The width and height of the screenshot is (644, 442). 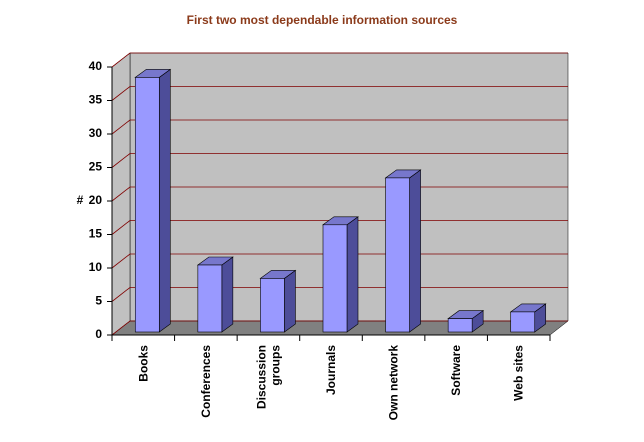 I want to click on y-tick-label: 20, so click(x=96, y=200).